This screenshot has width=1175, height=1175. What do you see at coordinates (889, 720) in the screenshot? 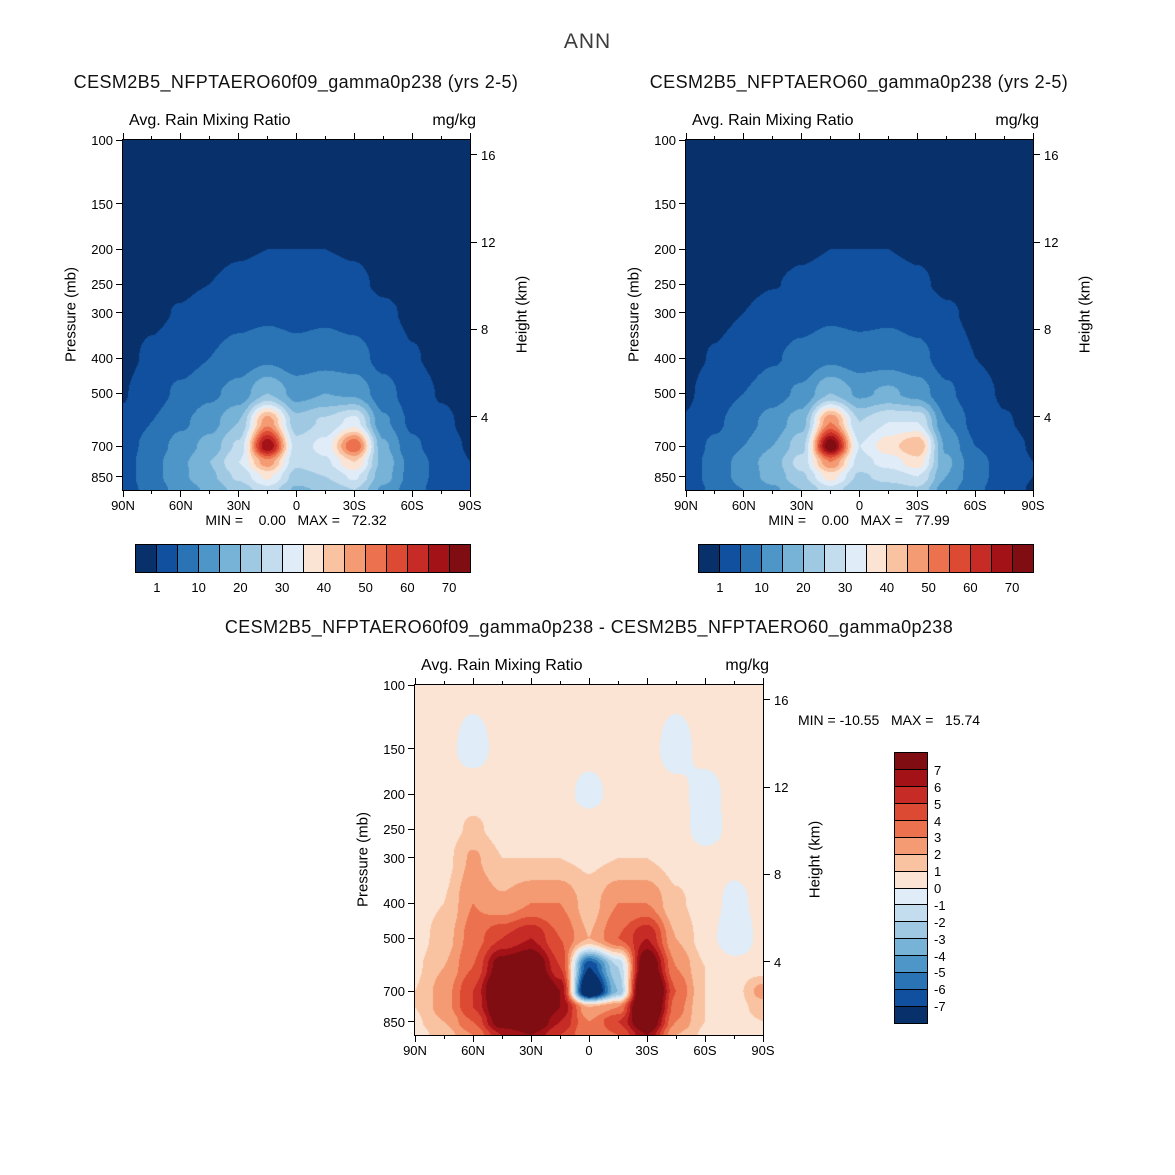
I see `minmax-label: MIN = -10.55 MAX = 15.74` at bounding box center [889, 720].